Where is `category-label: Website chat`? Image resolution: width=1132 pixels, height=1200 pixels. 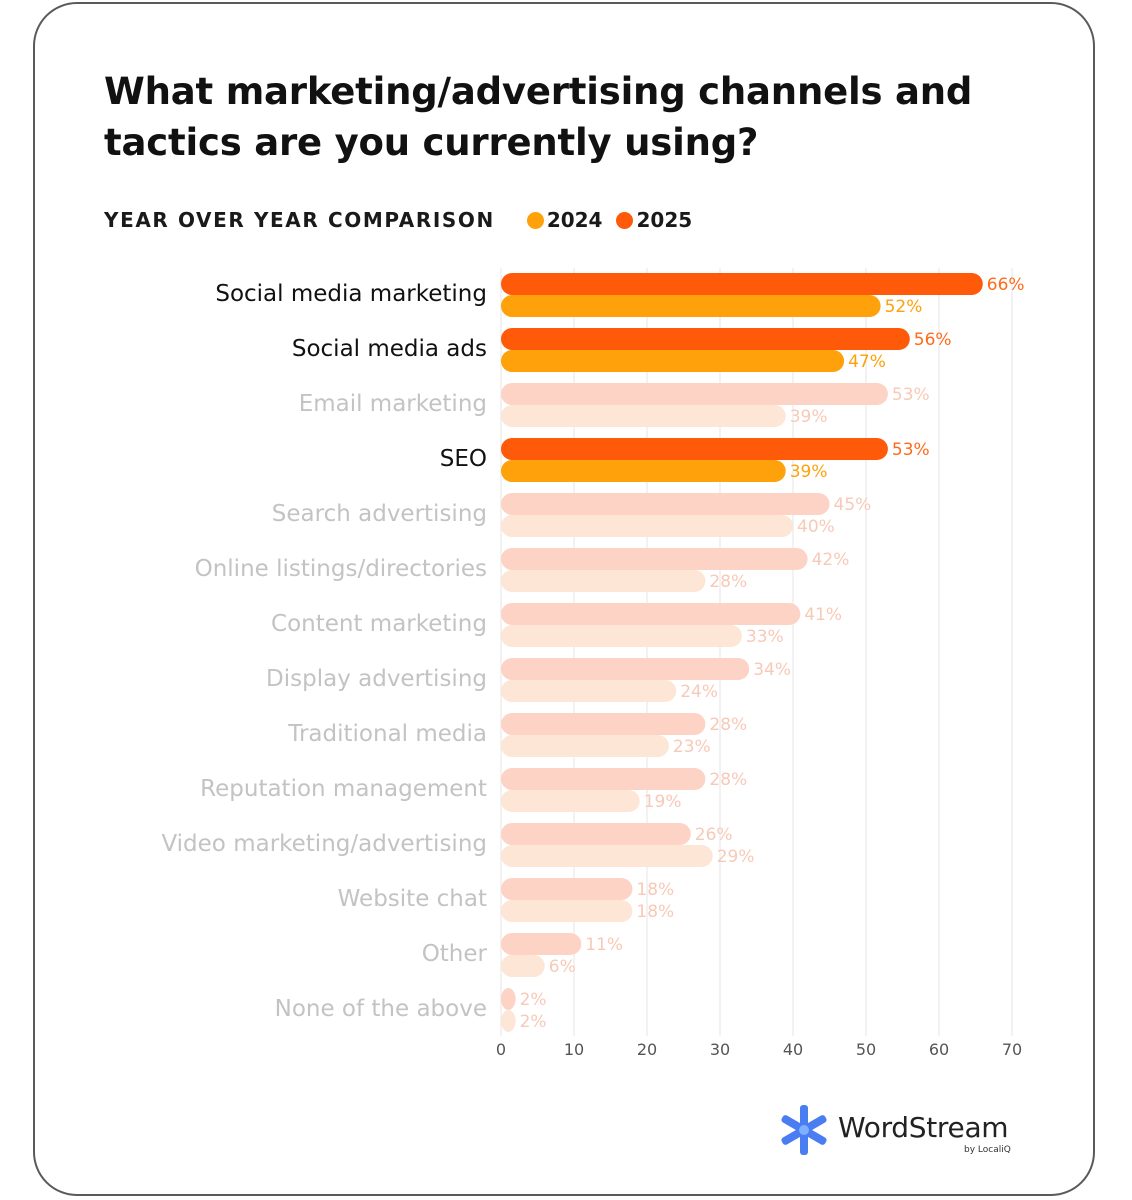
category-label: Website chat is located at coordinates (412, 899).